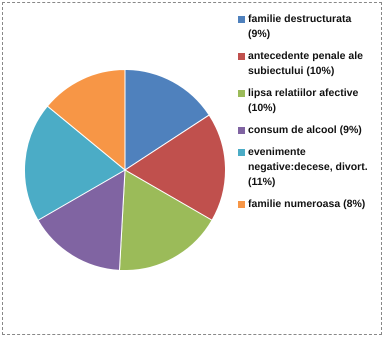  What do you see at coordinates (308, 167) in the screenshot?
I see `legend-label: evenimente negative:decese, divort. (11%)` at bounding box center [308, 167].